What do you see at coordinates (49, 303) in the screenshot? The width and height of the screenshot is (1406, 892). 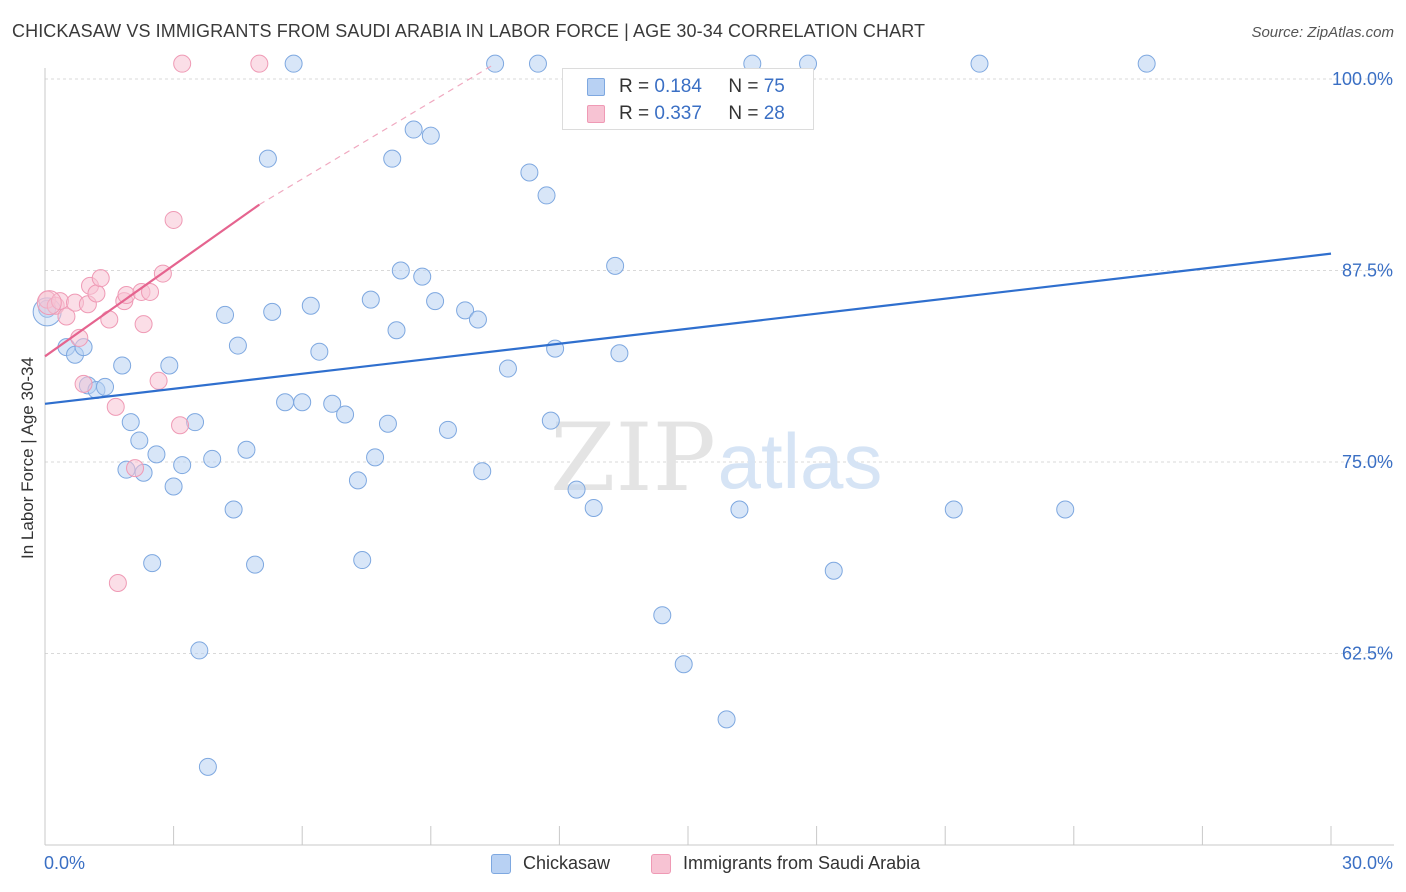 I see `saudi-cluster-point` at bounding box center [49, 303].